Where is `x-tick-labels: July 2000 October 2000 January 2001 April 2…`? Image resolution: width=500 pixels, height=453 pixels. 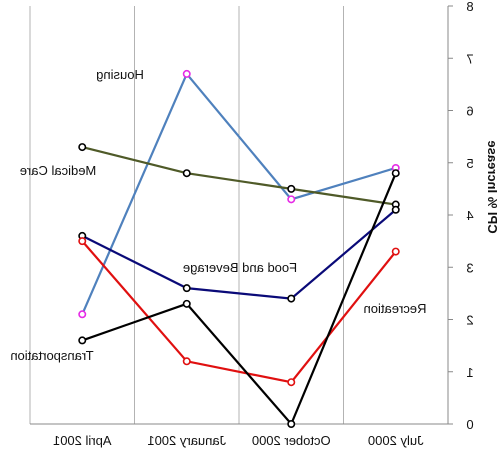 x-tick-labels: July 2000 October 2000 January 2001 April 2… is located at coordinates (238, 440).